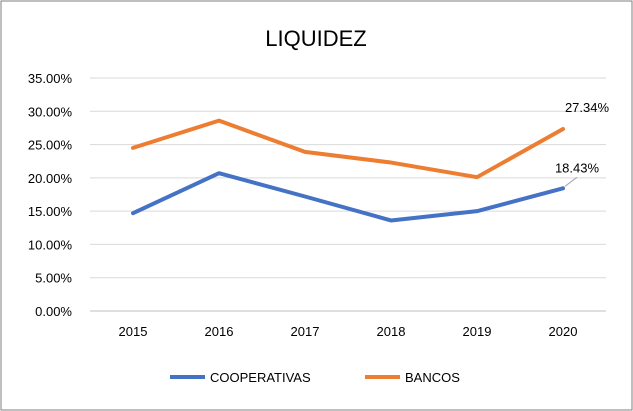  I want to click on y-tick-label: 0.00%, so click(53, 311).